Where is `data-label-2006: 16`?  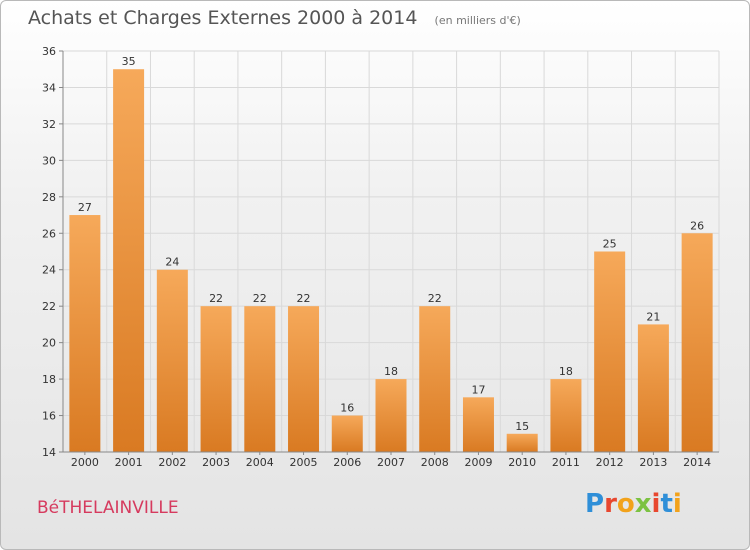 data-label-2006: 16 is located at coordinates (347, 408).